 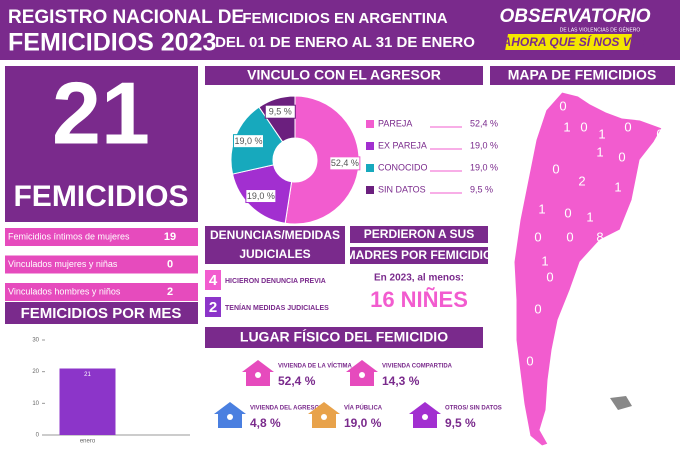 What do you see at coordinates (417, 367) in the screenshot?
I see `place-label: VIVIENDA COMPARTIDA` at bounding box center [417, 367].